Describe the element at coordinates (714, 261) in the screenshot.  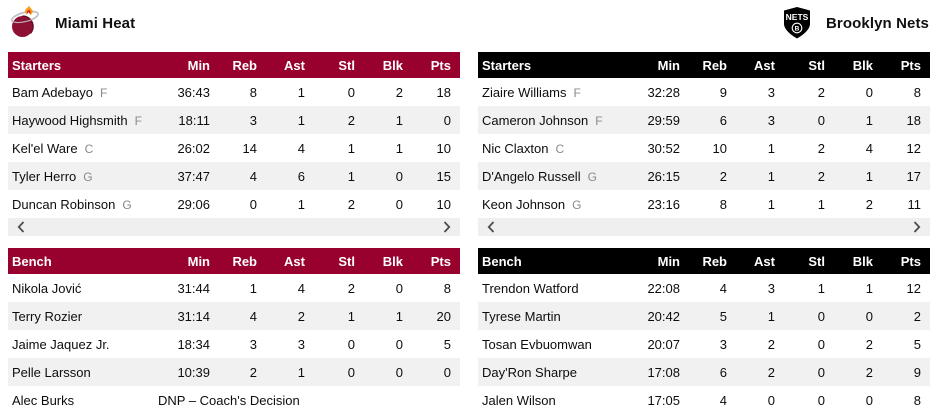
I see `column-header-reb: Reb` at that location.